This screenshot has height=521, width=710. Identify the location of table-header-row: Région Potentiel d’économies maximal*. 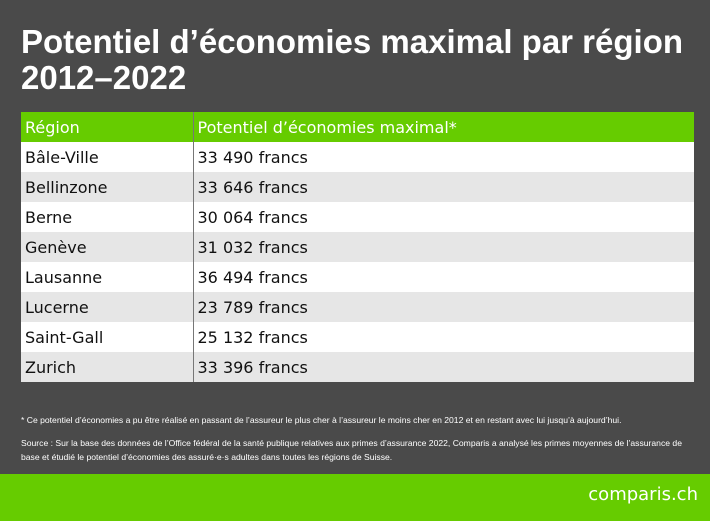
(357, 127).